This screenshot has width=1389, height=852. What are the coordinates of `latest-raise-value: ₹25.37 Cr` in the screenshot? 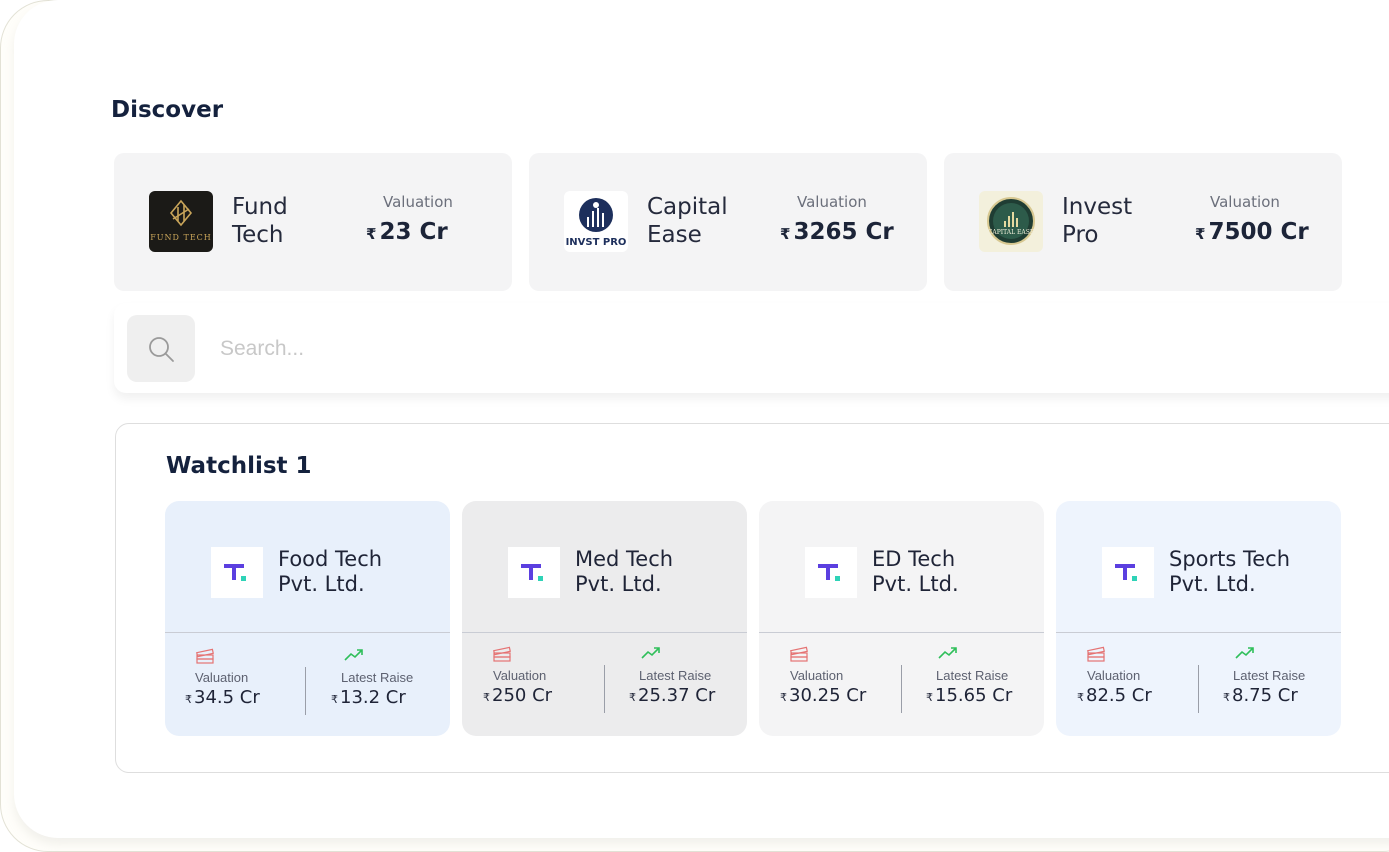 It's located at (672, 695).